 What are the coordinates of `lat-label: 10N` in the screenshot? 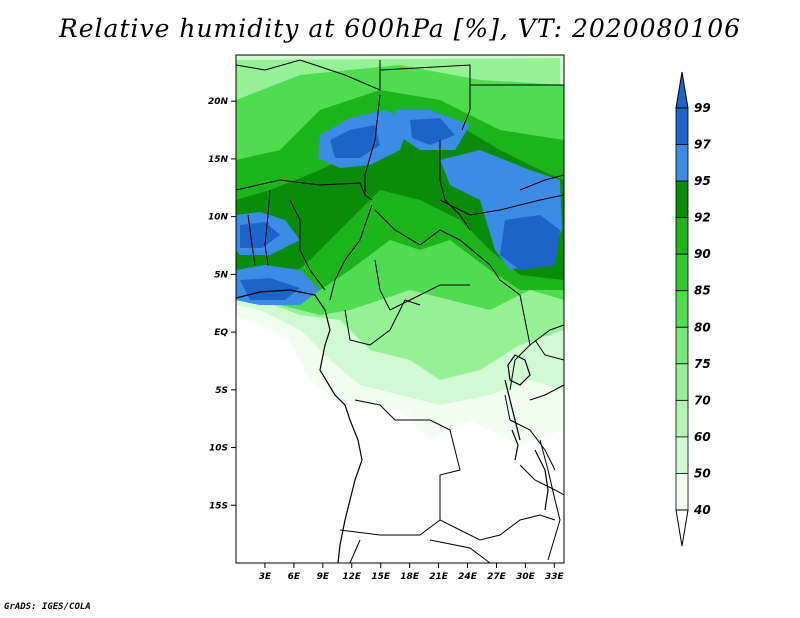 It's located at (218, 218).